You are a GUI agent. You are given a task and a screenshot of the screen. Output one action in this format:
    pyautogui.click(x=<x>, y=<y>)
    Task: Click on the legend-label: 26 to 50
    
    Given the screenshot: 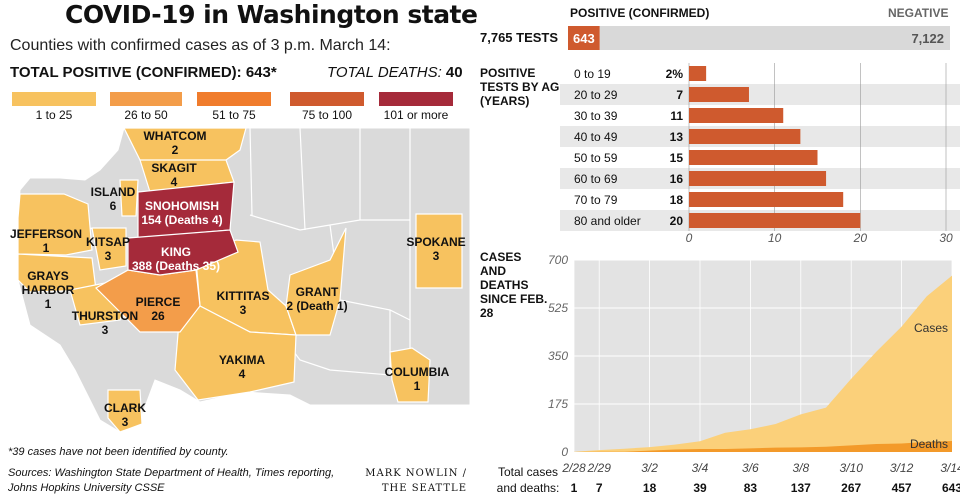 What is the action you would take?
    pyautogui.click(x=146, y=115)
    